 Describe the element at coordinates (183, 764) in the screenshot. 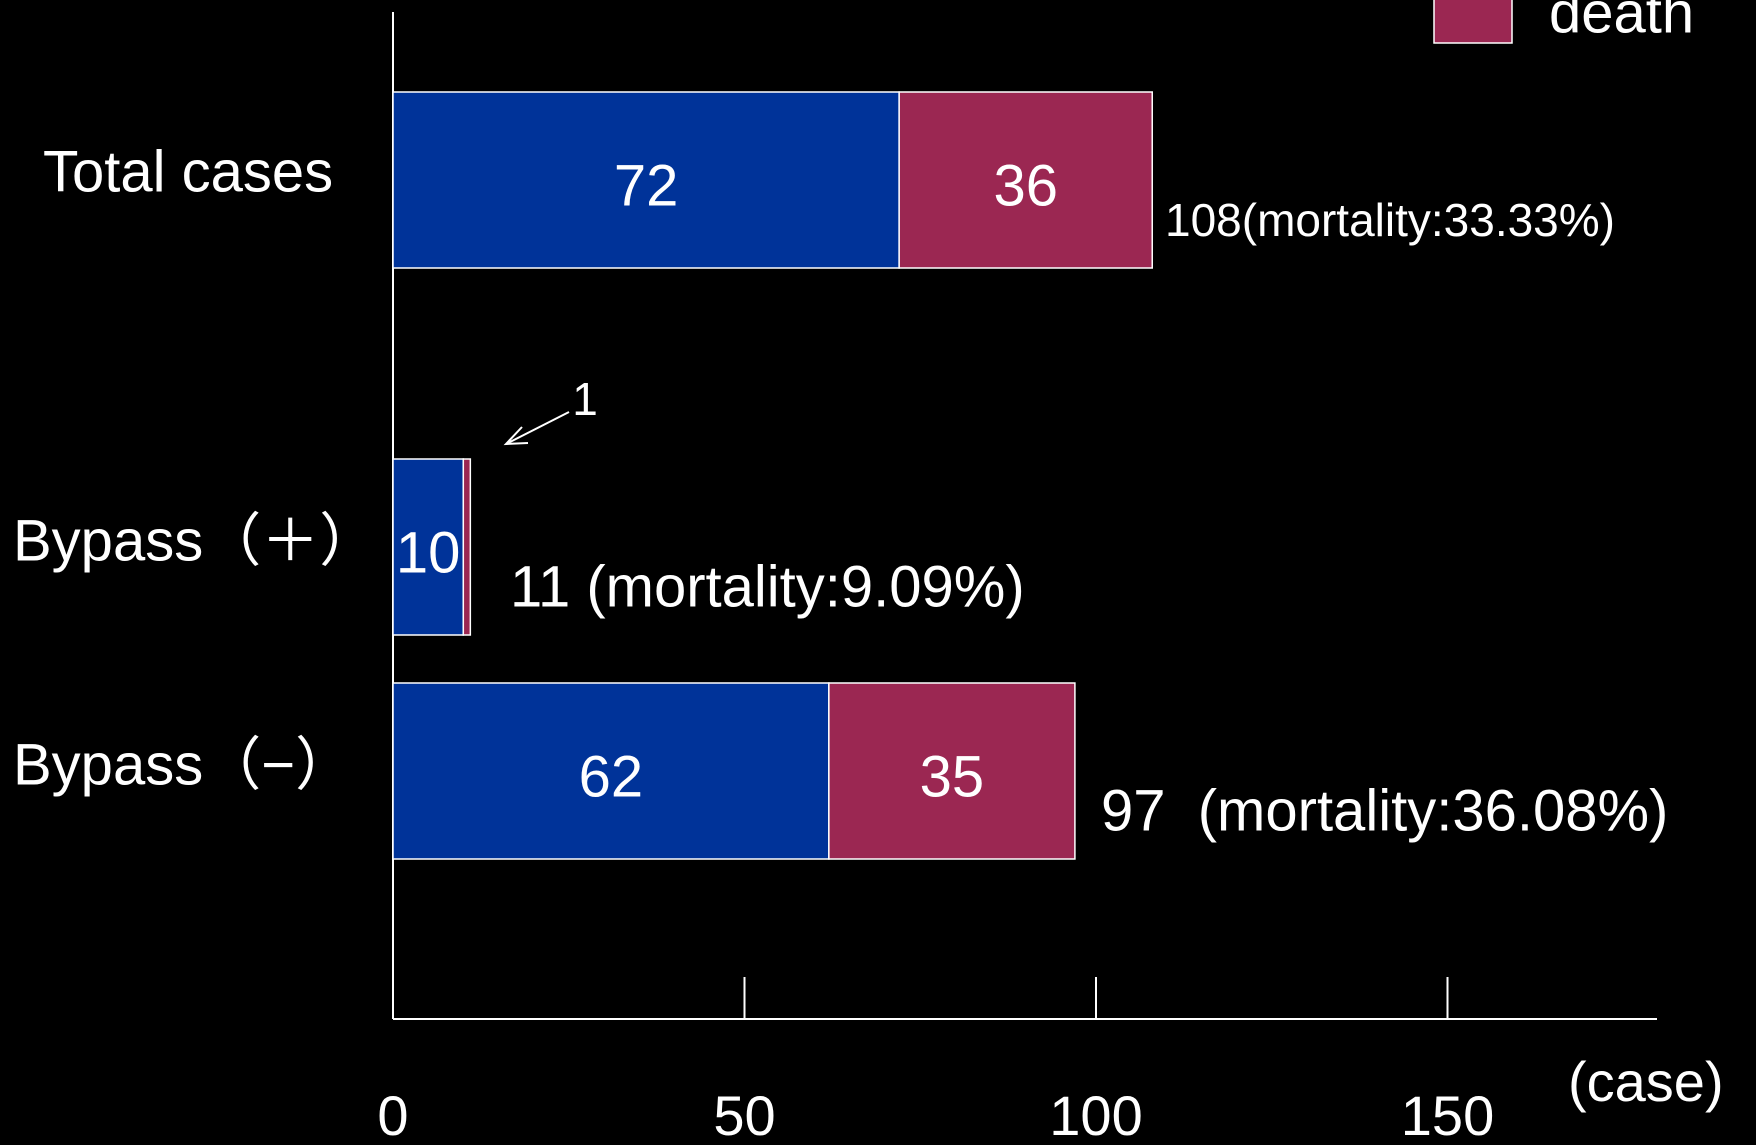

I see `category-label: Bypass（−）` at that location.